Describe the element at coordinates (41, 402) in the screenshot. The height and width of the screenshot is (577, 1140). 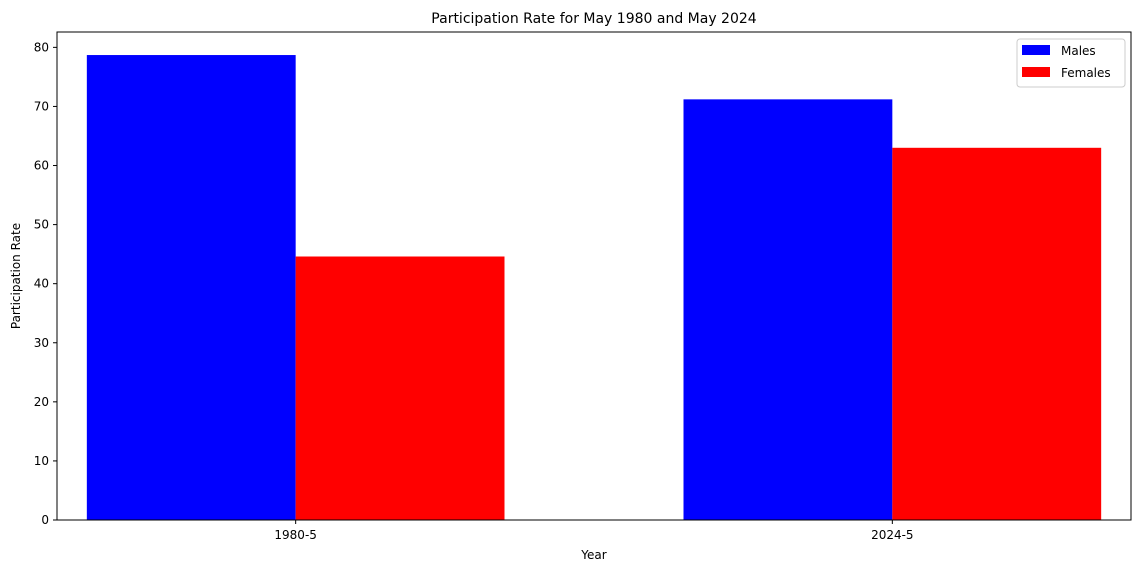
I see `y-tick-label: 20` at that location.